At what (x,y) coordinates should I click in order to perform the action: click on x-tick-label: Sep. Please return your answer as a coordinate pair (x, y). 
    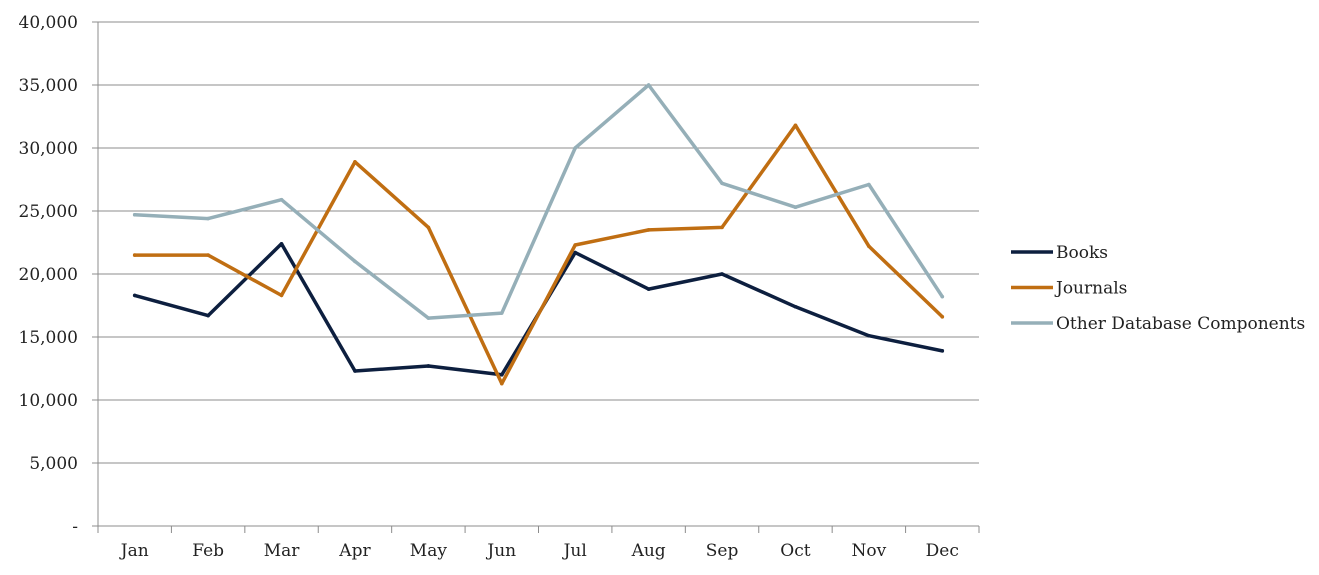
    Looking at the image, I should click on (722, 551).